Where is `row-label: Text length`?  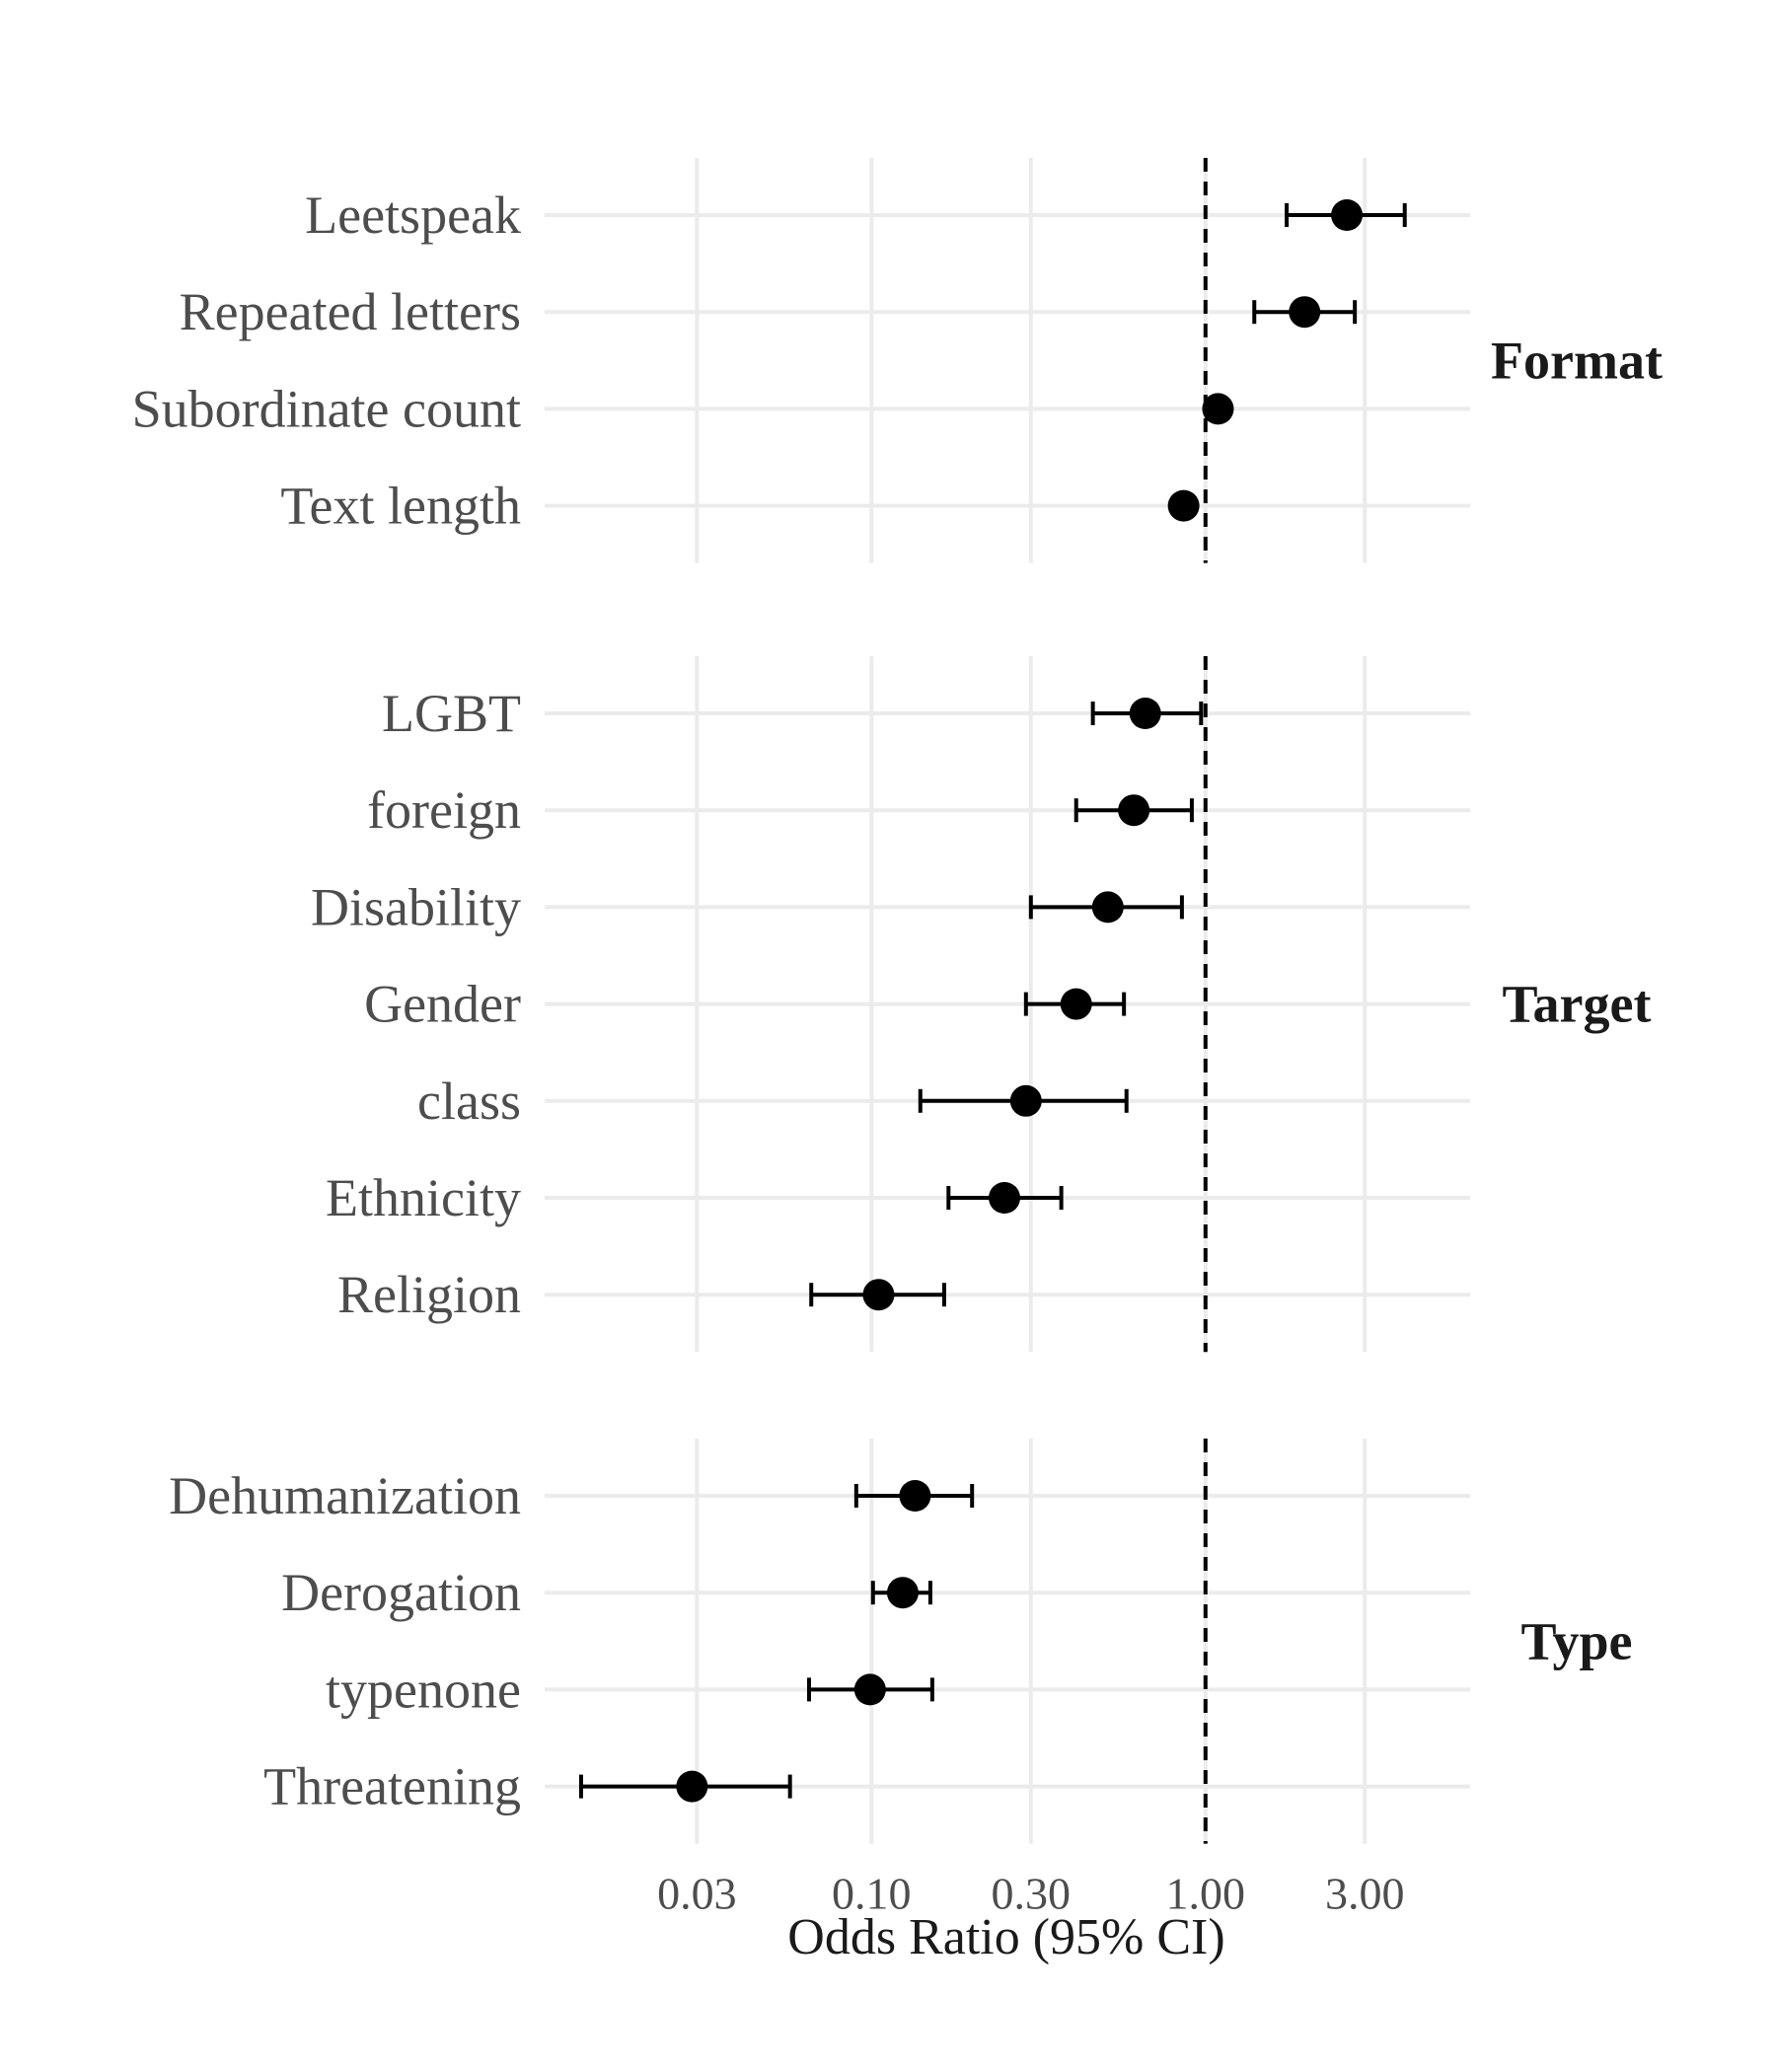
row-label: Text length is located at coordinates (401, 506).